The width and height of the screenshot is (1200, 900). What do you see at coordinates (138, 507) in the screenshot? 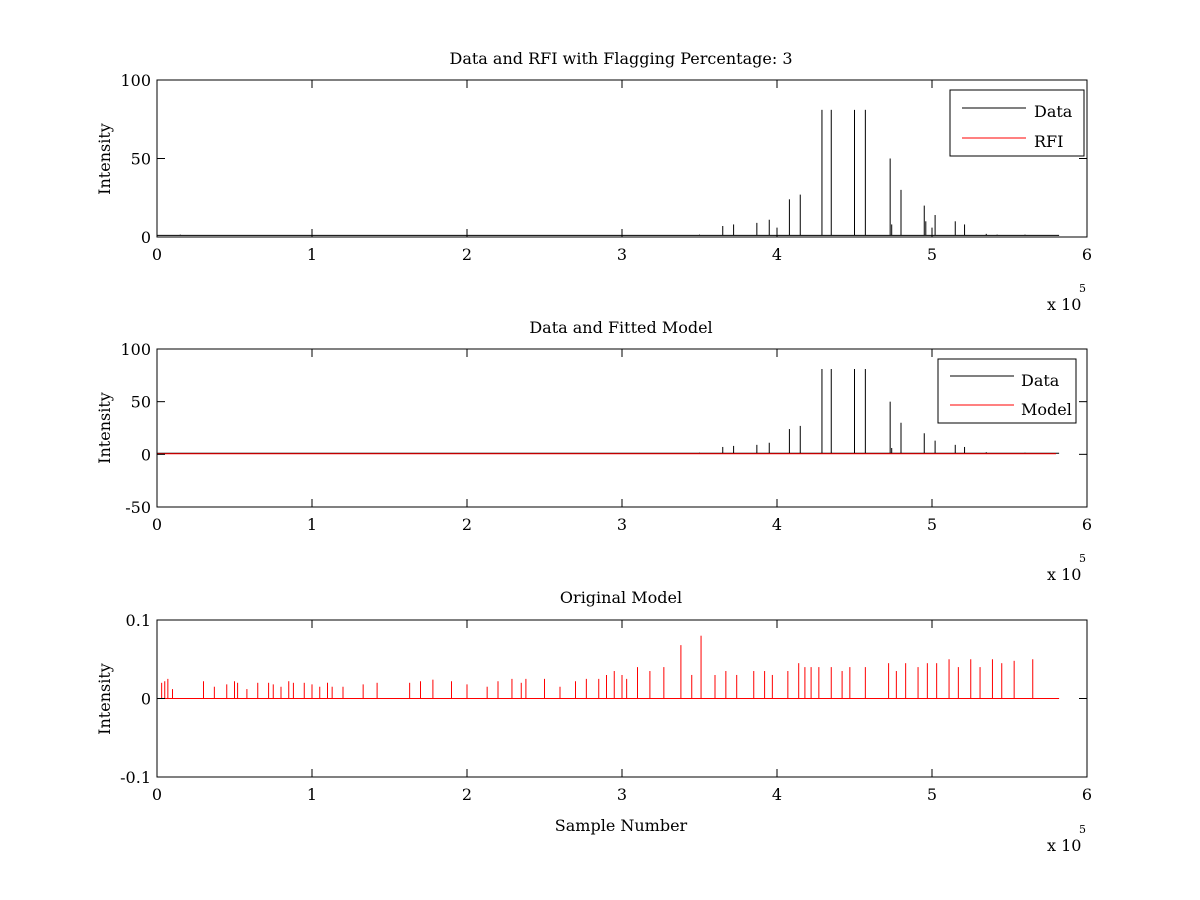
I see `y-tick-label: -50` at bounding box center [138, 507].